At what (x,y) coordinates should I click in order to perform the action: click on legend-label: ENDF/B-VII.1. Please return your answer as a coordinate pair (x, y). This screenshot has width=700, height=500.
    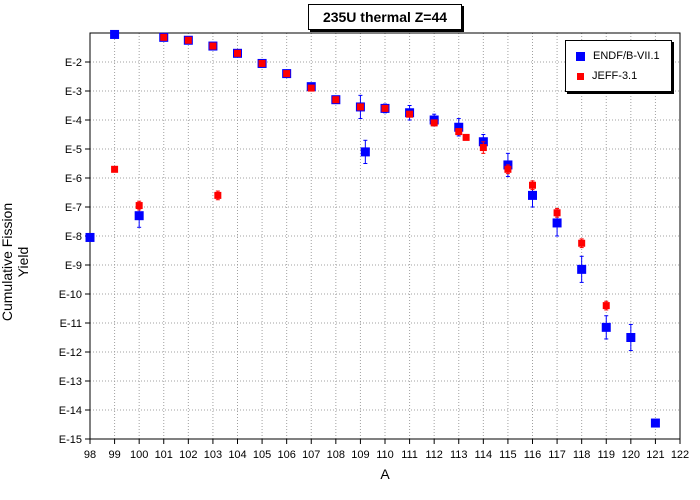
    Looking at the image, I should click on (626, 56).